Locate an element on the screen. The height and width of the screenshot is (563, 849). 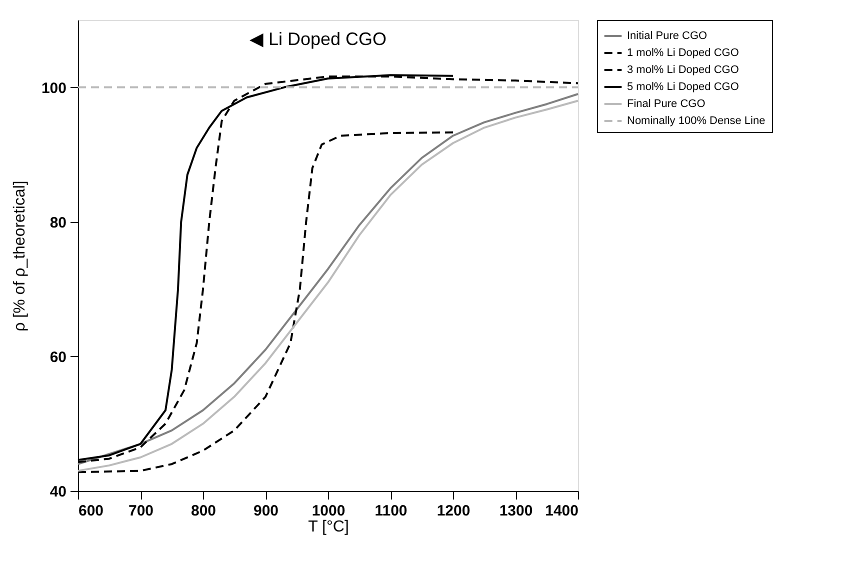
y-tick-label: 80 is located at coordinates (58, 223).